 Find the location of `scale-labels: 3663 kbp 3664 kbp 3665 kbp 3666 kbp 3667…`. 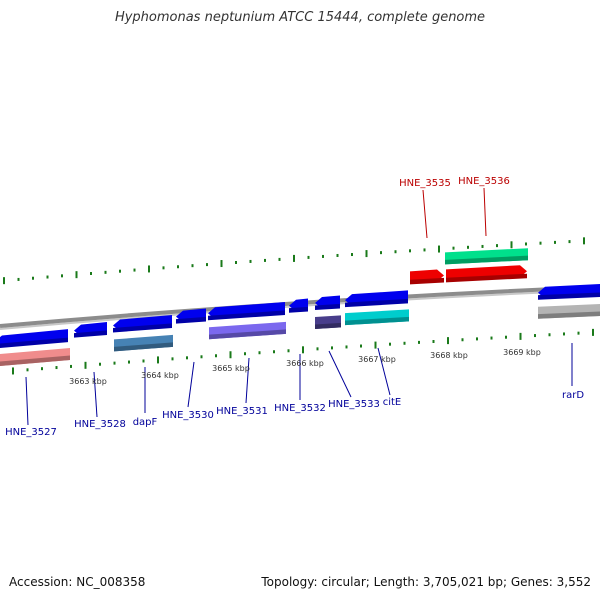

scale-labels: 3663 kbp 3664 kbp 3665 kbp 3666 kbp 3667… is located at coordinates (305, 367).